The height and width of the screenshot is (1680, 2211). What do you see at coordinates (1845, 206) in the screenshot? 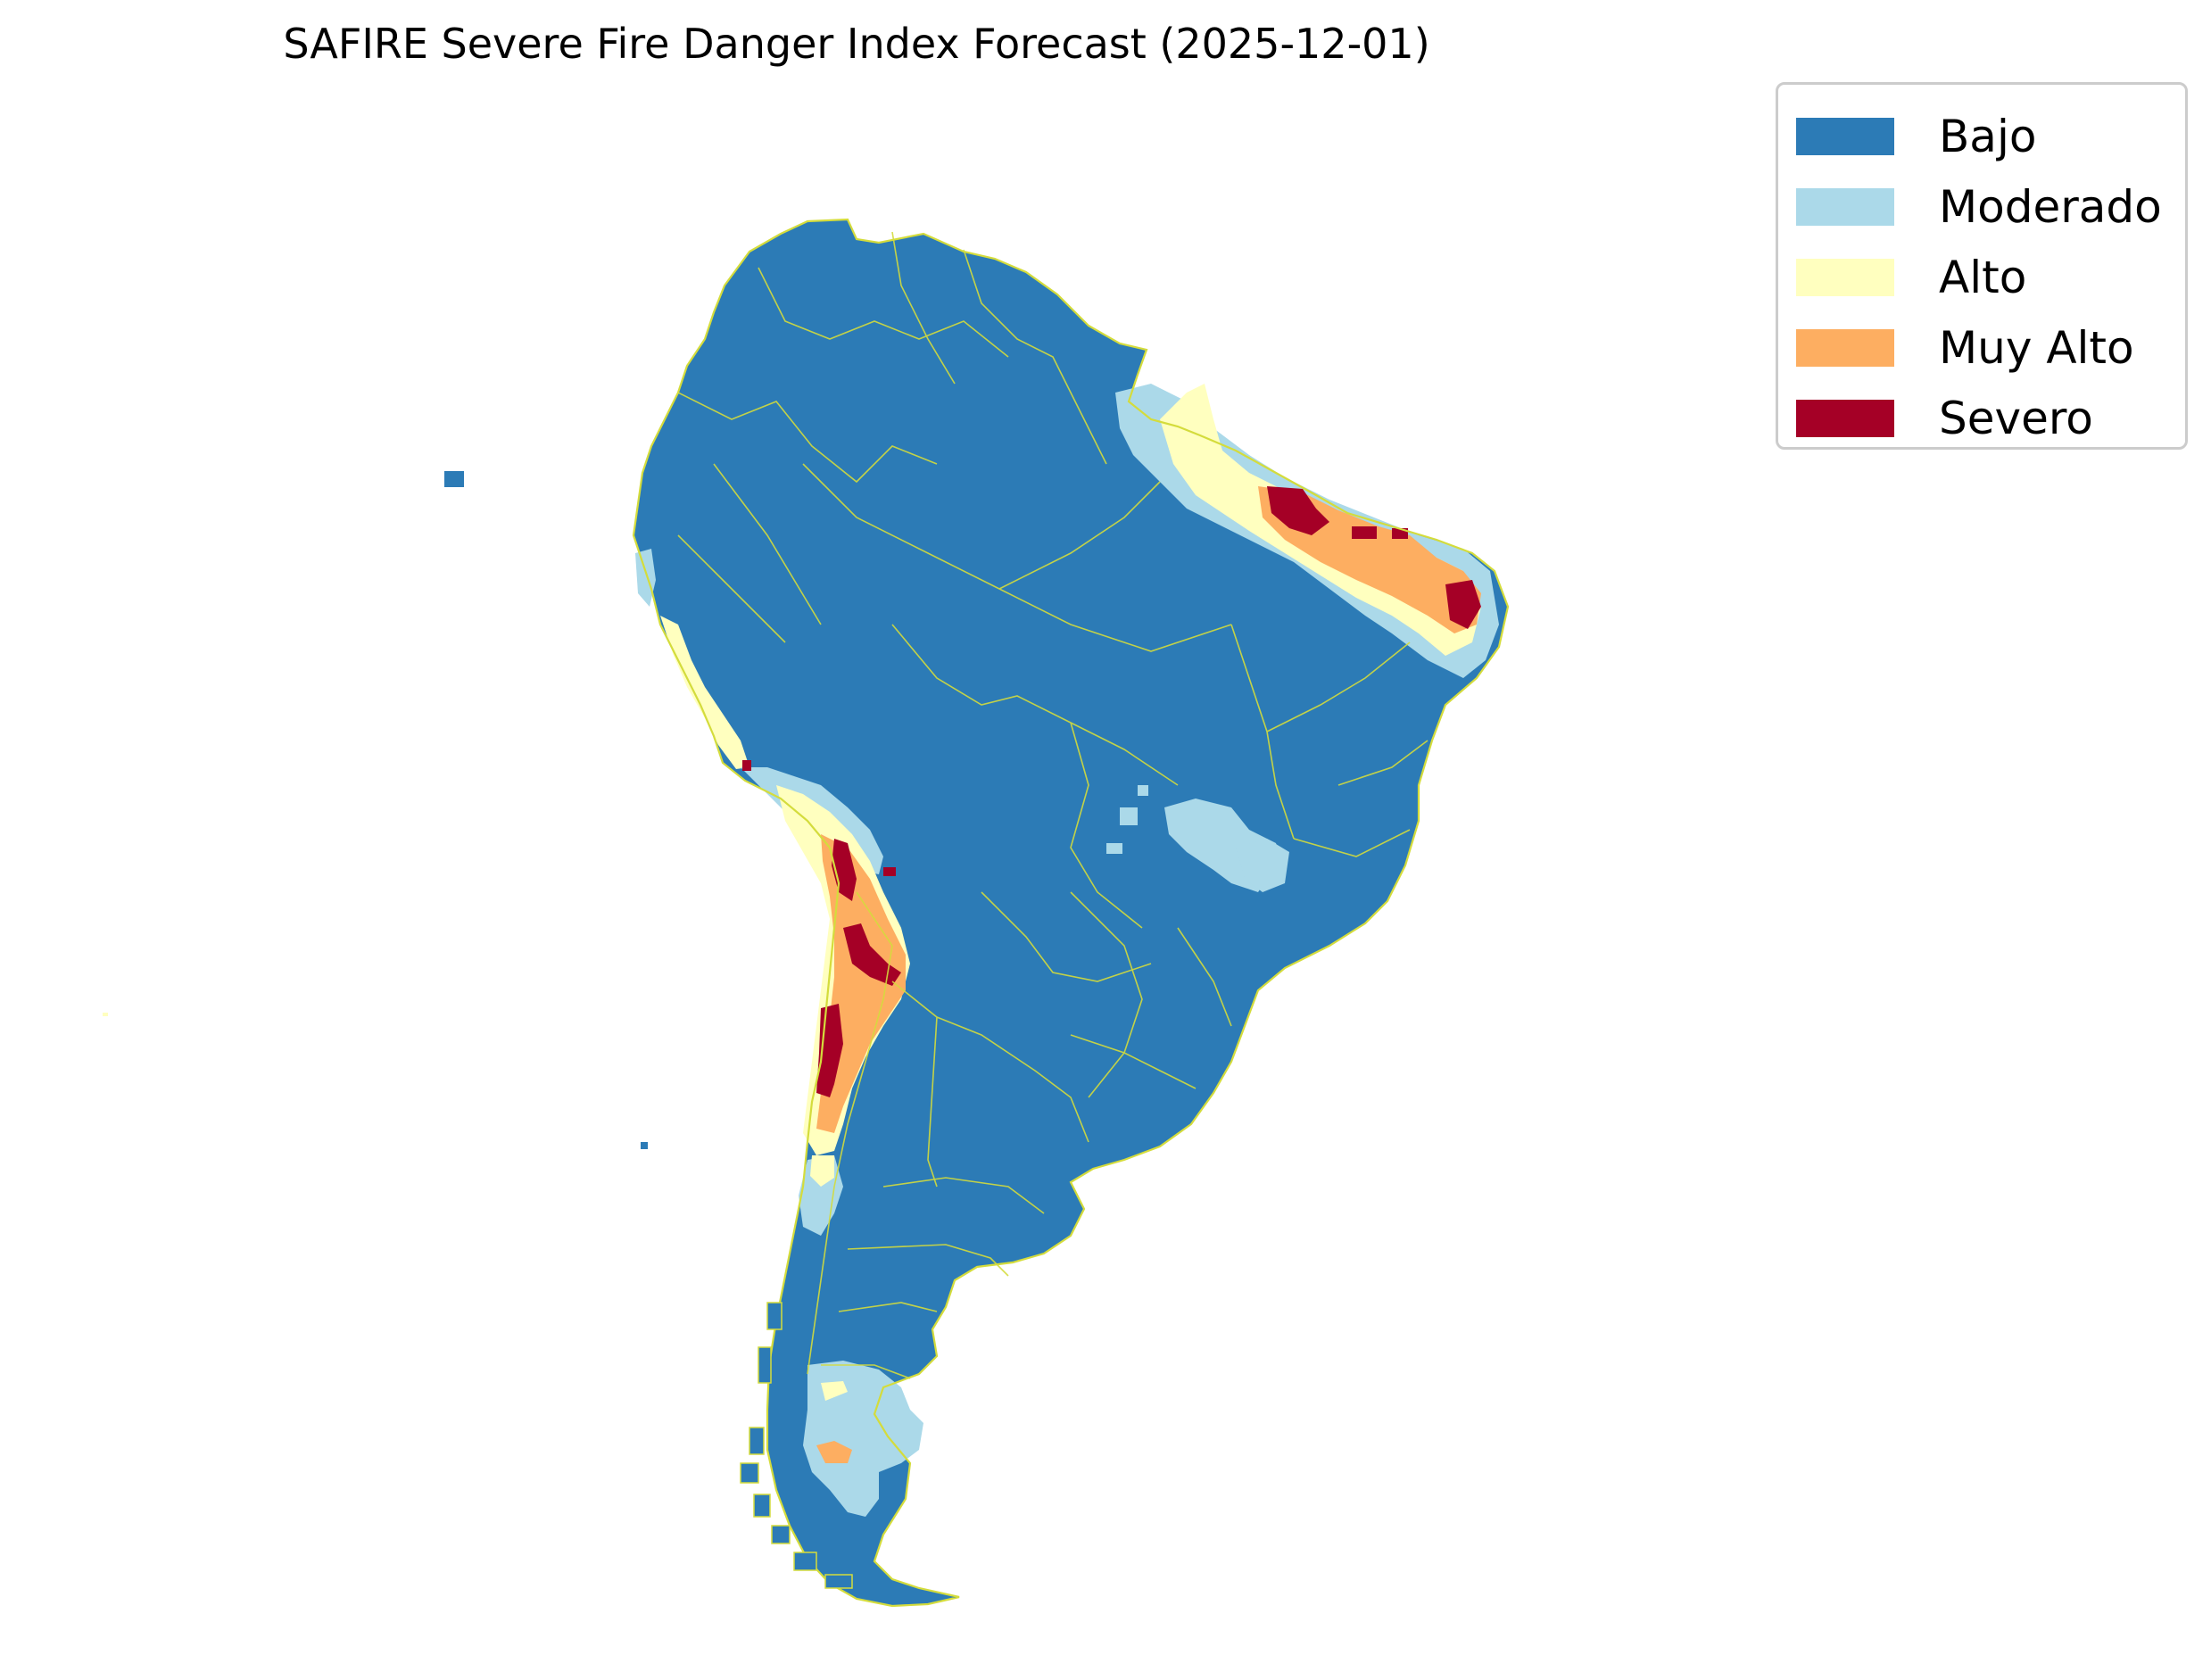
I see `legend-swatch-moderado` at bounding box center [1845, 206].